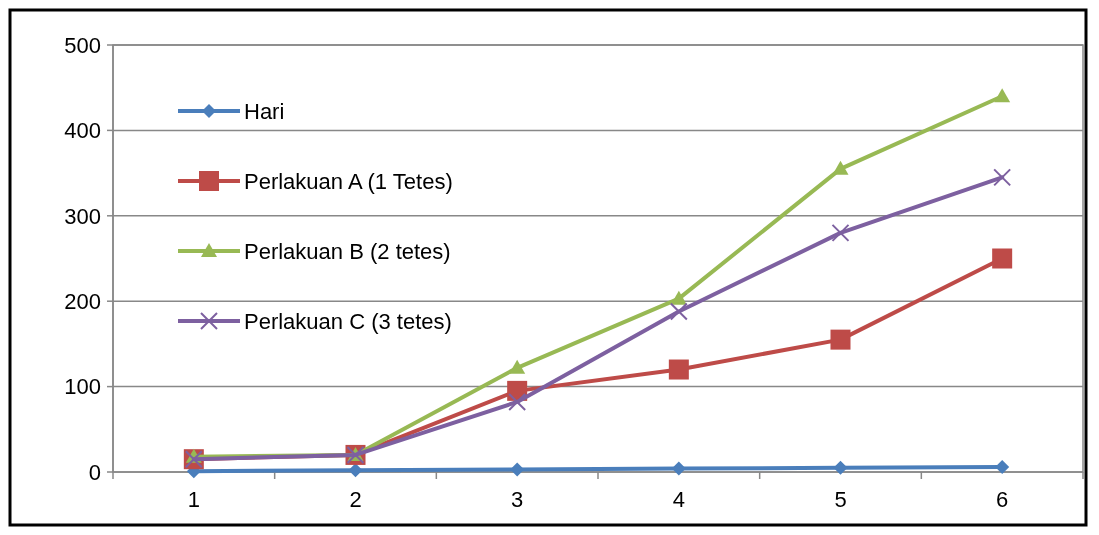 The height and width of the screenshot is (535, 1099). Describe the element at coordinates (348, 181) in the screenshot. I see `legend-label: Perlakuan A (1 Tetes)` at that location.